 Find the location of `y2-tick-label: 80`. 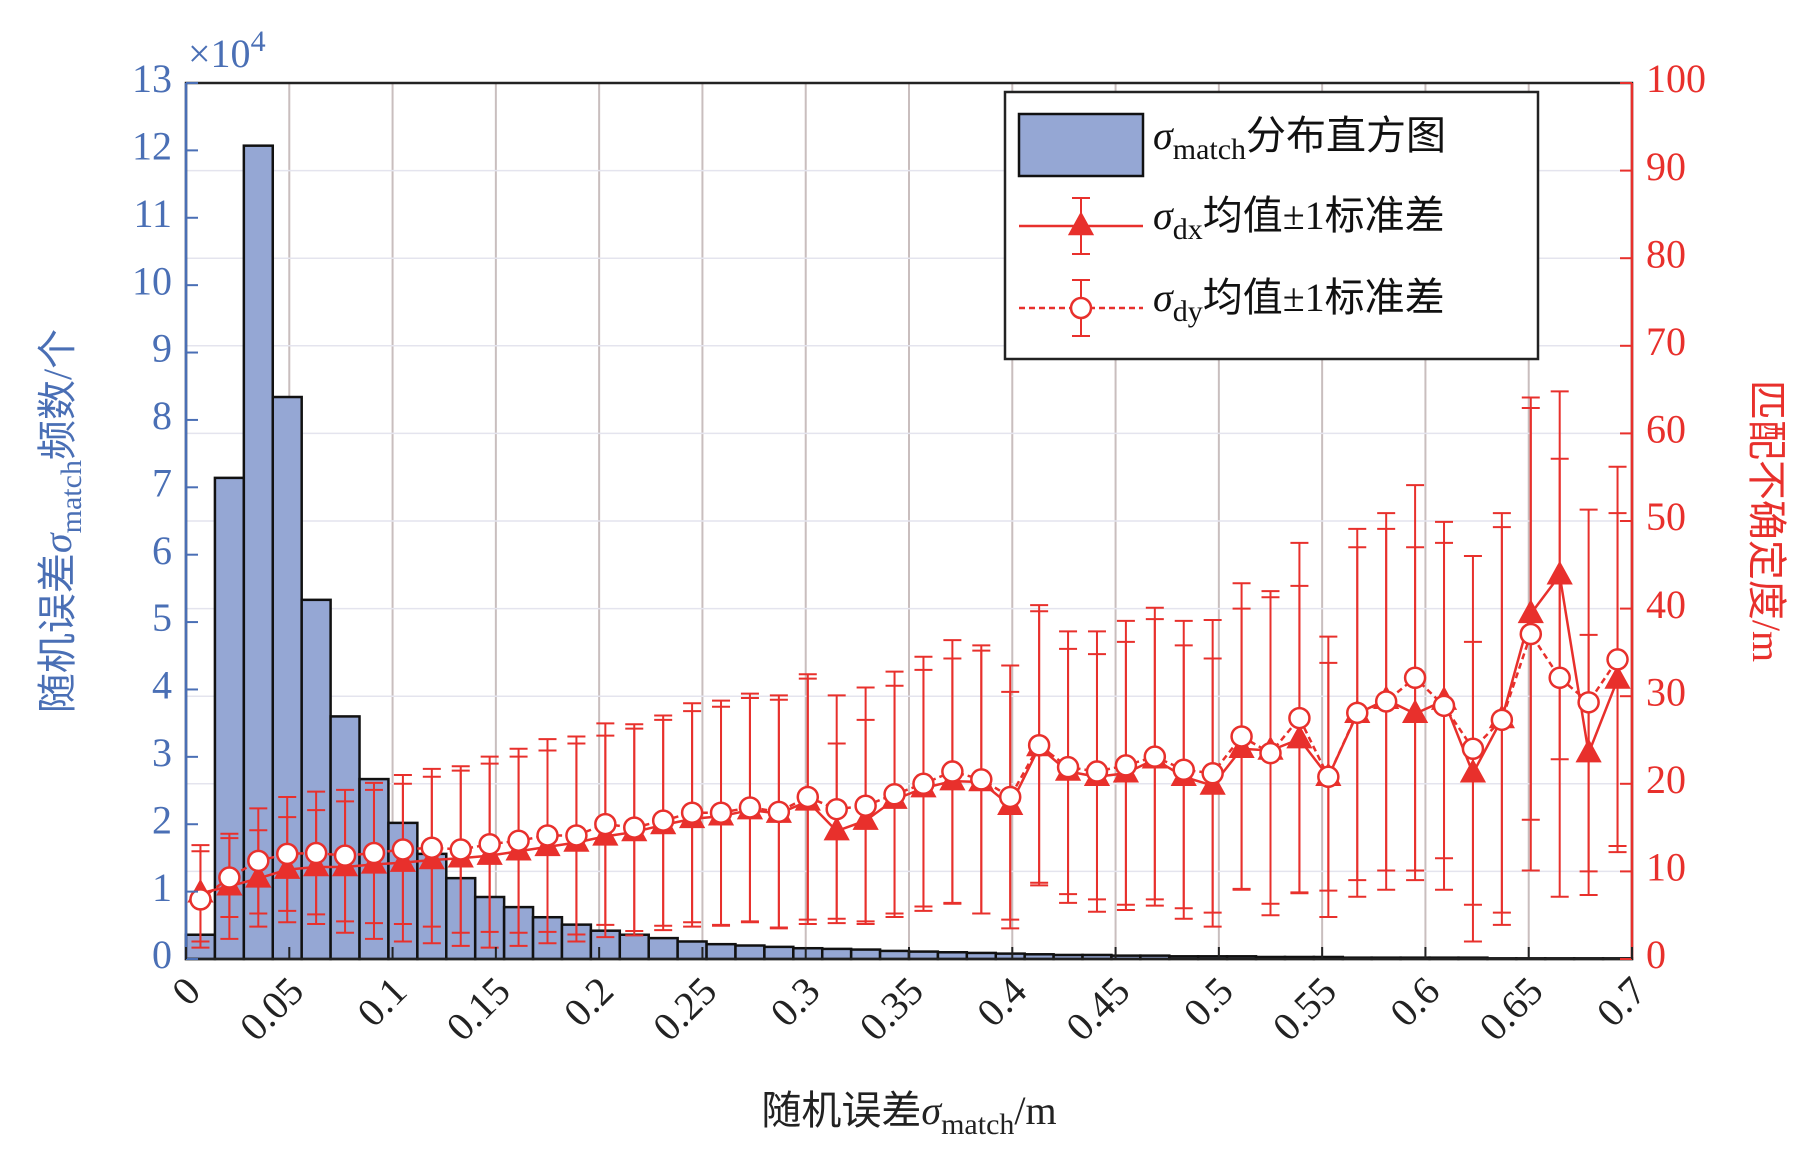

y2-tick-label: 80 is located at coordinates (1666, 253).